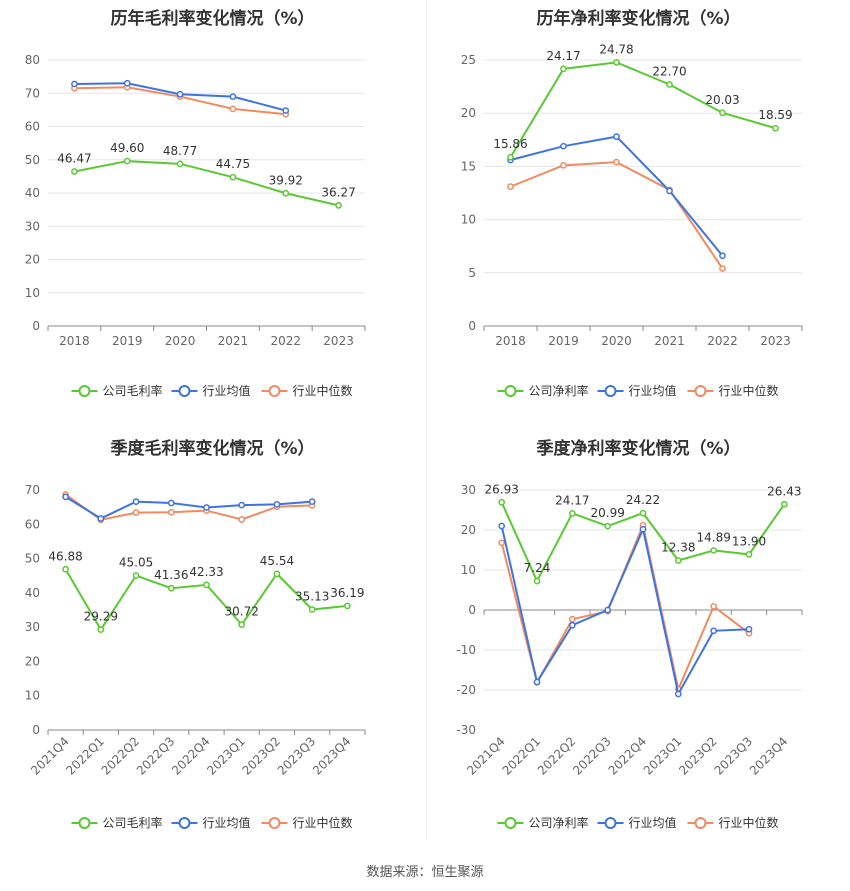 The height and width of the screenshot is (891, 850). What do you see at coordinates (592, 756) in the screenshot?
I see `x-tick-label: 2022Q3` at bounding box center [592, 756].